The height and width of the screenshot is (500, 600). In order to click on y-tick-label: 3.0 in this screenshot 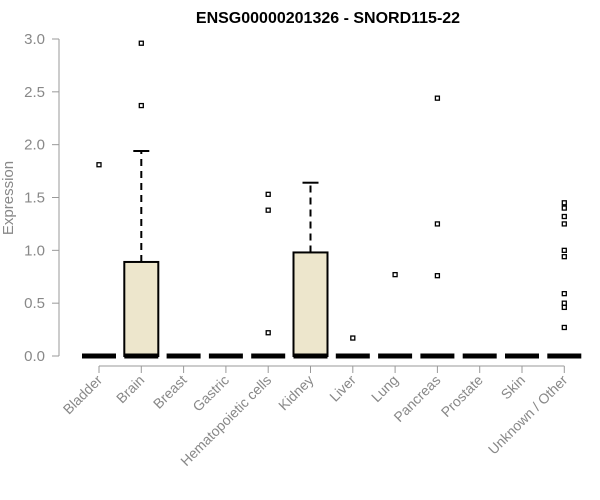, I will do `click(34, 39)`.